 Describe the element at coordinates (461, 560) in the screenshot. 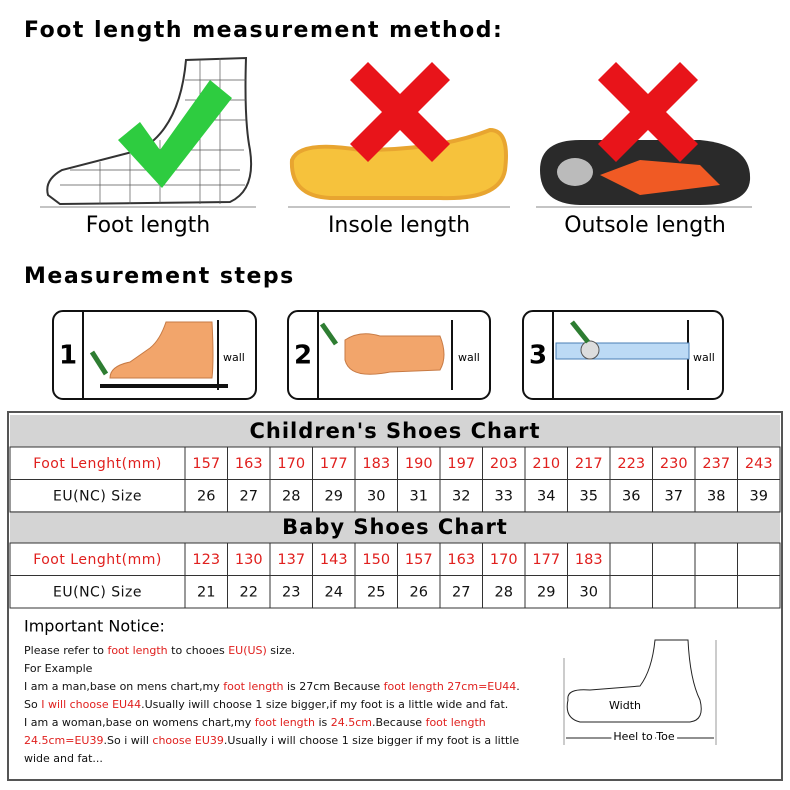

I see `table-cell: 163` at that location.